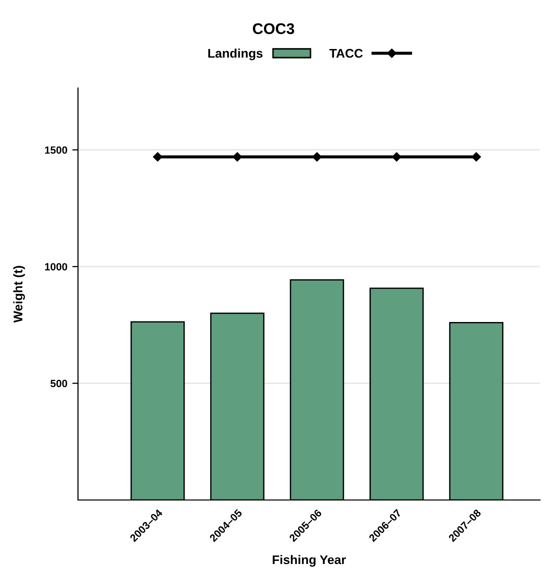  I want to click on legend-label: Landings, so click(235, 54).